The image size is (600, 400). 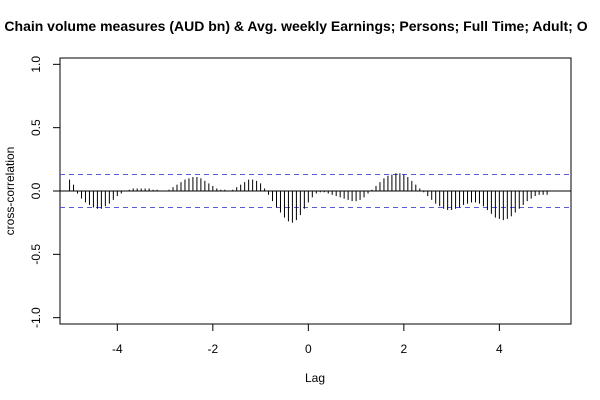 I want to click on y-tick-label: -1.0, so click(x=36, y=317).